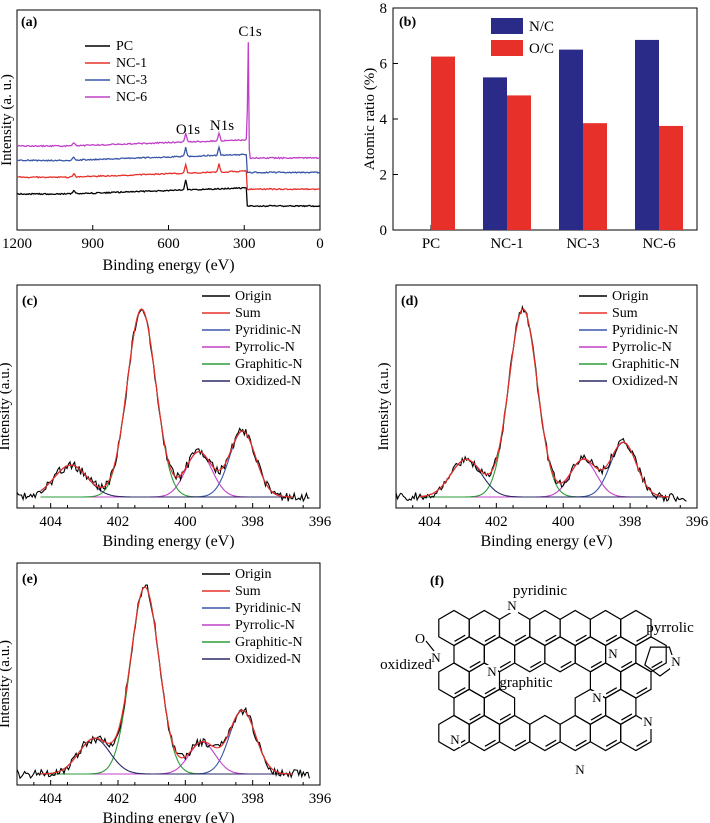 The height and width of the screenshot is (823, 710). What do you see at coordinates (646, 364) in the screenshot?
I see `panel_d-legend-label: Graphitic-N` at bounding box center [646, 364].